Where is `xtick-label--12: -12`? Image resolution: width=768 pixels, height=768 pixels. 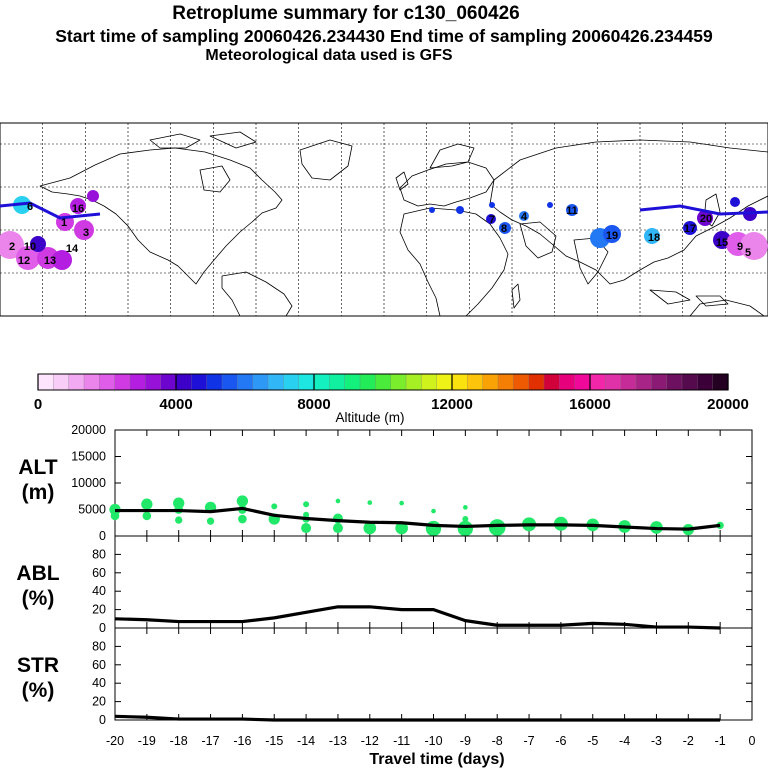 xtick-label--12: -12 is located at coordinates (370, 741).